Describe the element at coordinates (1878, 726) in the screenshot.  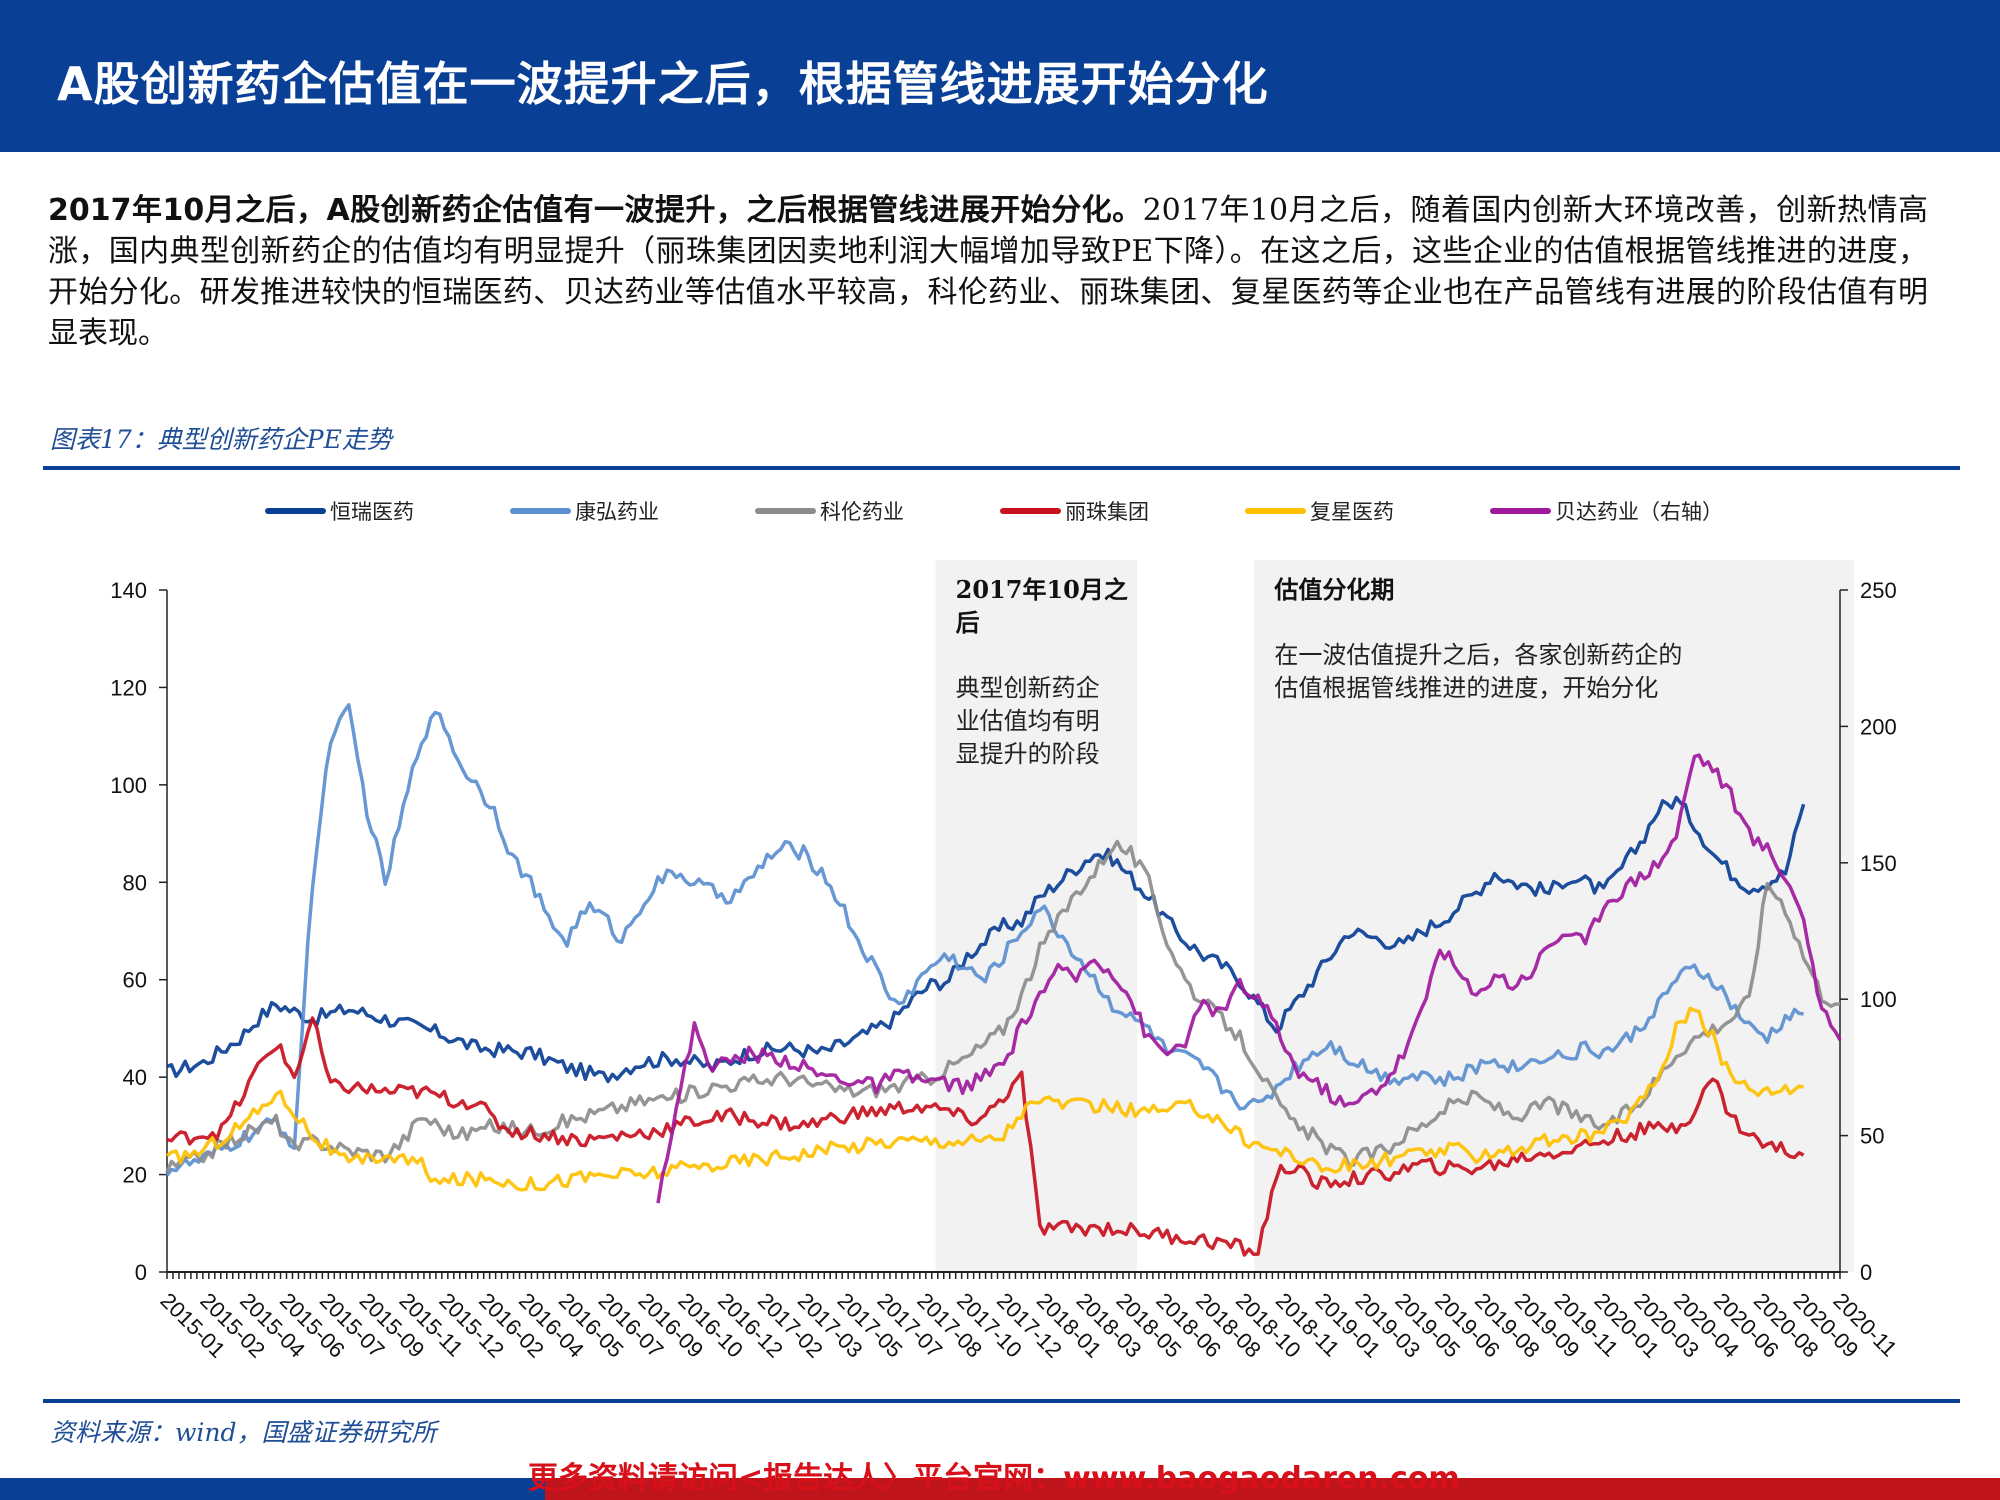
I see `y-right-tick-label: 200` at that location.